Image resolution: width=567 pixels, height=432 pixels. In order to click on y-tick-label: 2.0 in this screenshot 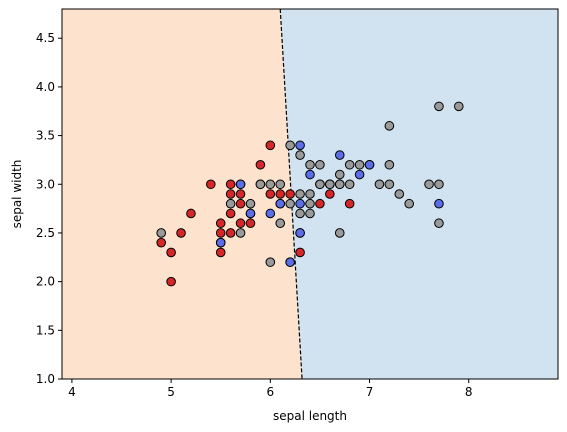, I will do `click(45, 282)`.